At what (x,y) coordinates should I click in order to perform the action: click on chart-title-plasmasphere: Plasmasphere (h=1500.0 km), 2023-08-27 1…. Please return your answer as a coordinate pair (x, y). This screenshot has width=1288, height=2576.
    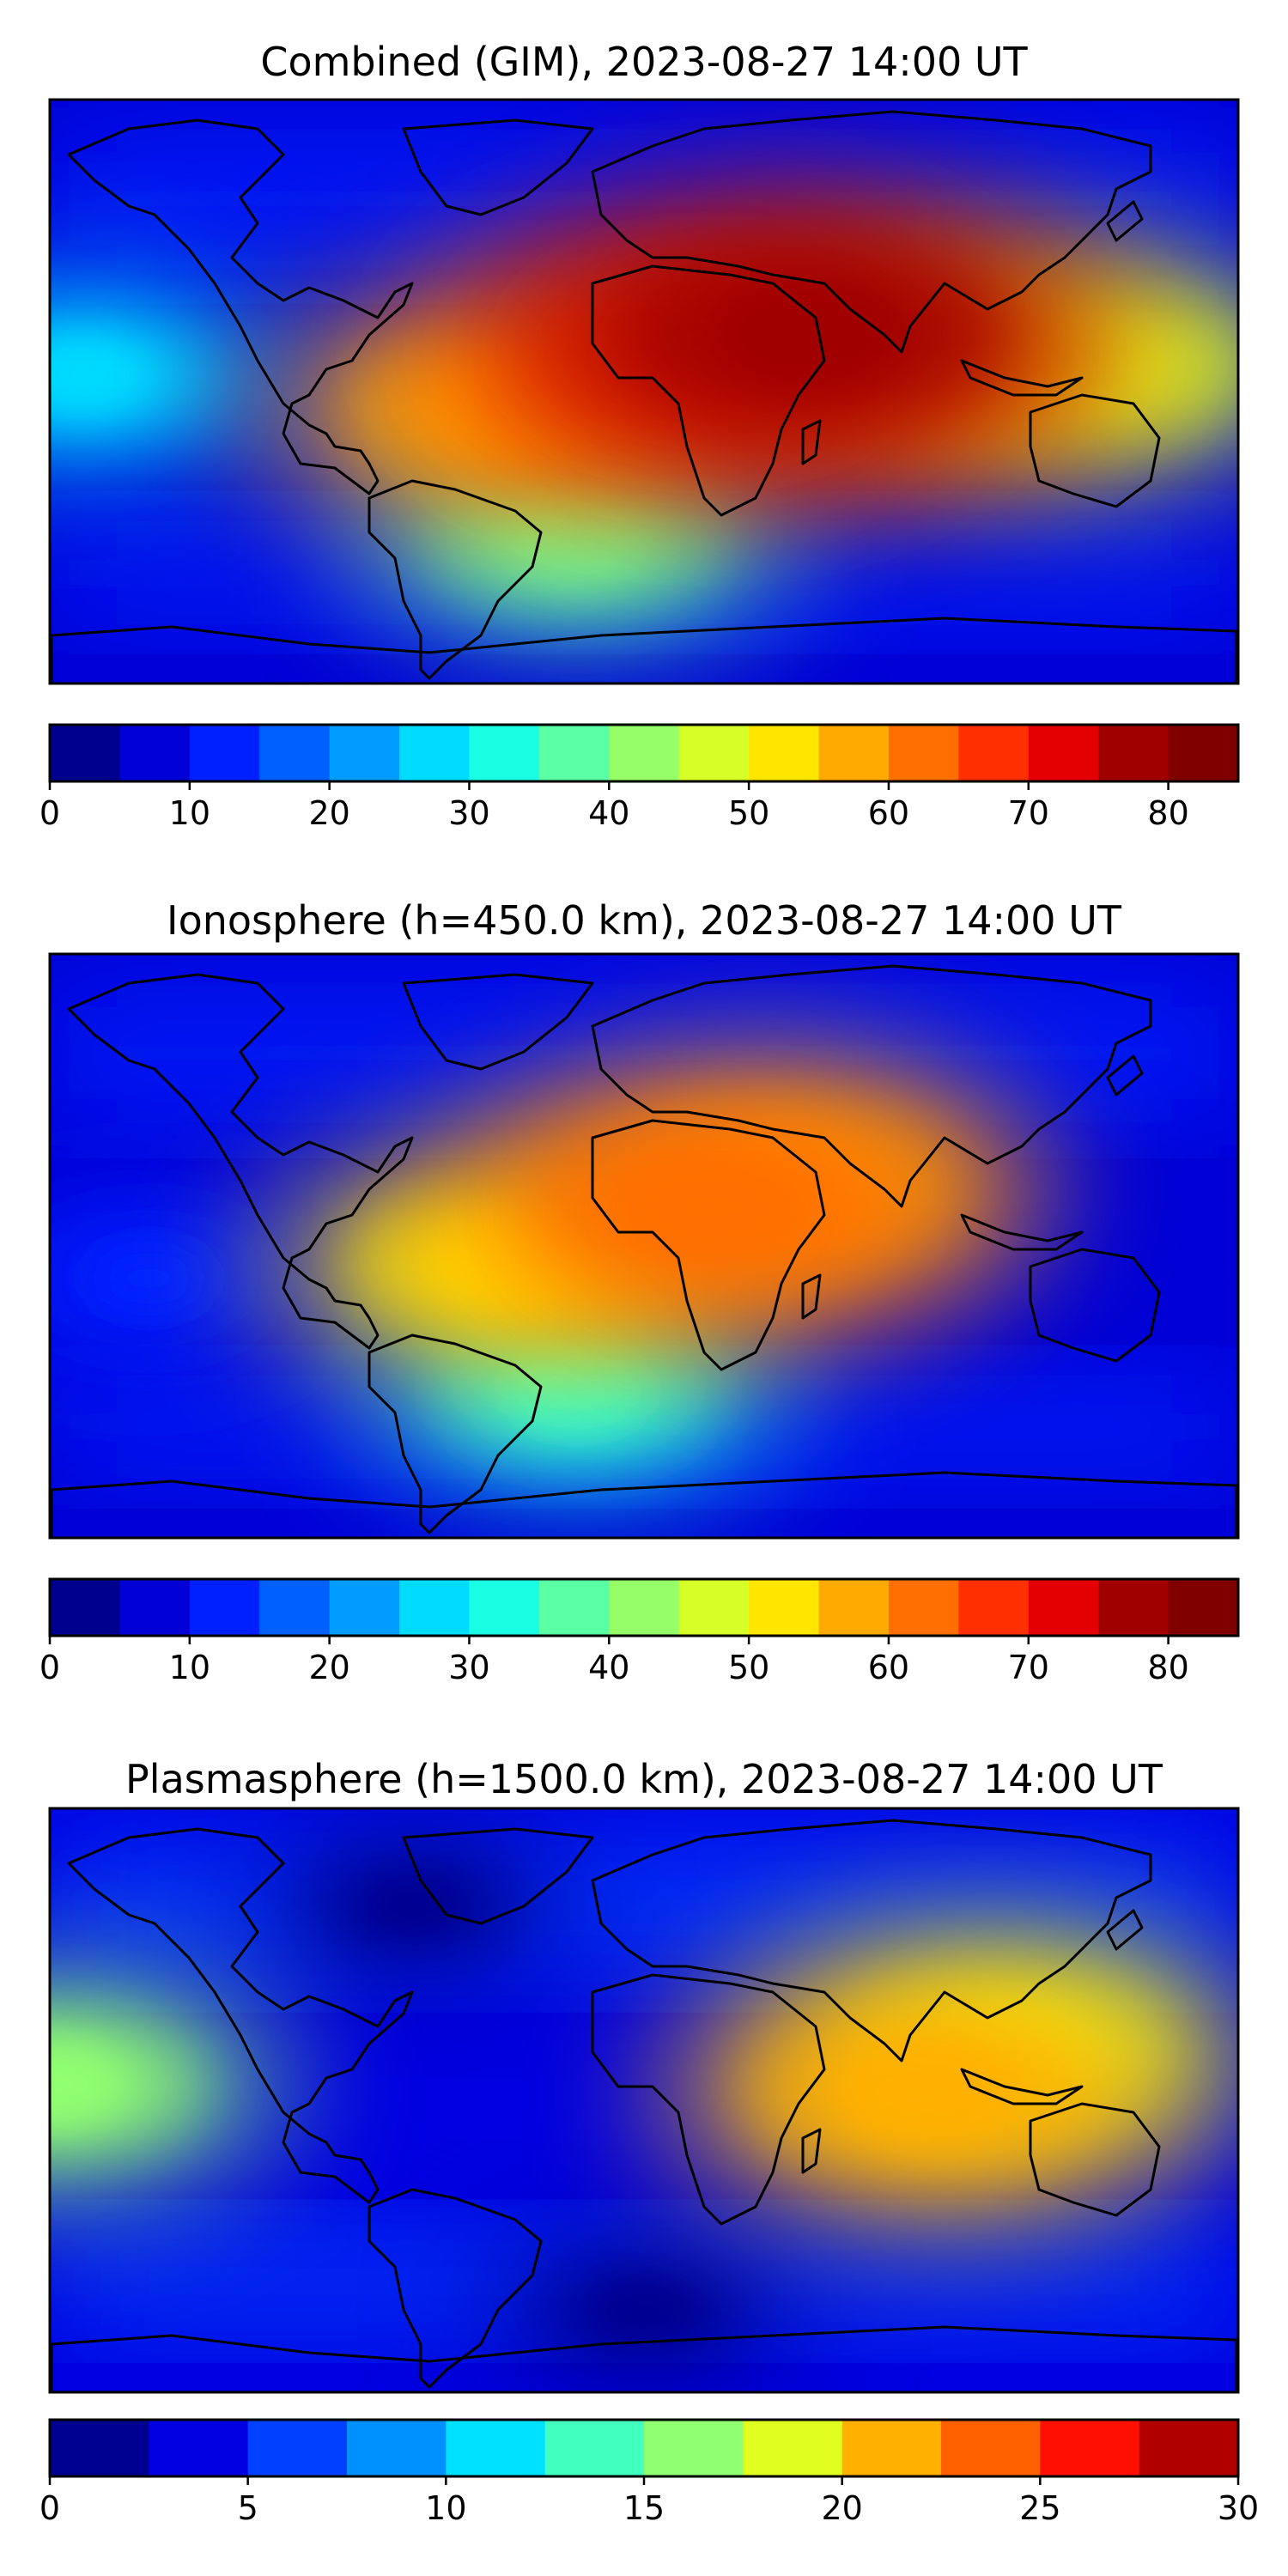
    Looking at the image, I should click on (644, 1779).